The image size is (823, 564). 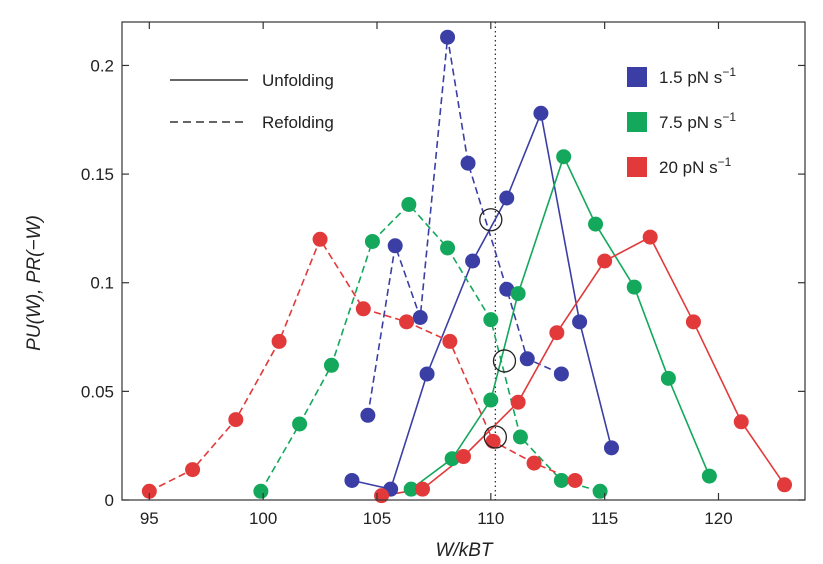 What do you see at coordinates (377, 518) in the screenshot?
I see `x-tick-label: 105` at bounding box center [377, 518].